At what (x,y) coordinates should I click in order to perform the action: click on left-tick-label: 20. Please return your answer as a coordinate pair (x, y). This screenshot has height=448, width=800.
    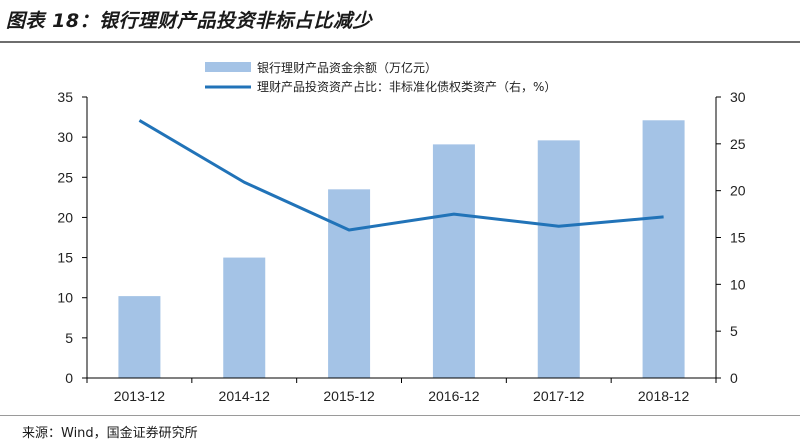
    Looking at the image, I should click on (65, 217).